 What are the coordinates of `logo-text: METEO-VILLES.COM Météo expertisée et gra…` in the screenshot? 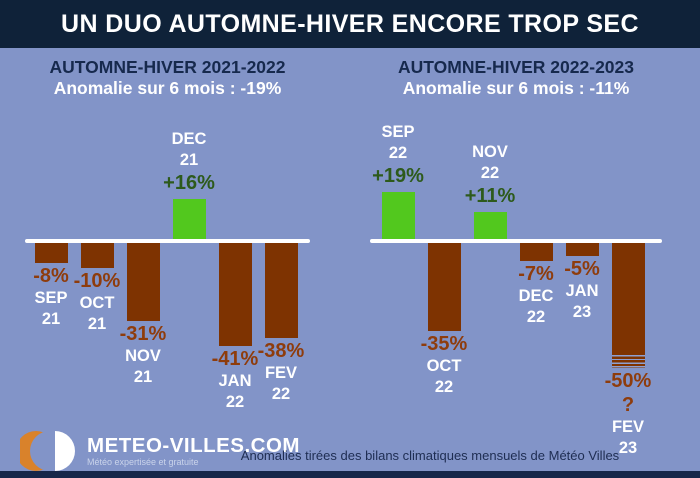 It's located at (193, 450).